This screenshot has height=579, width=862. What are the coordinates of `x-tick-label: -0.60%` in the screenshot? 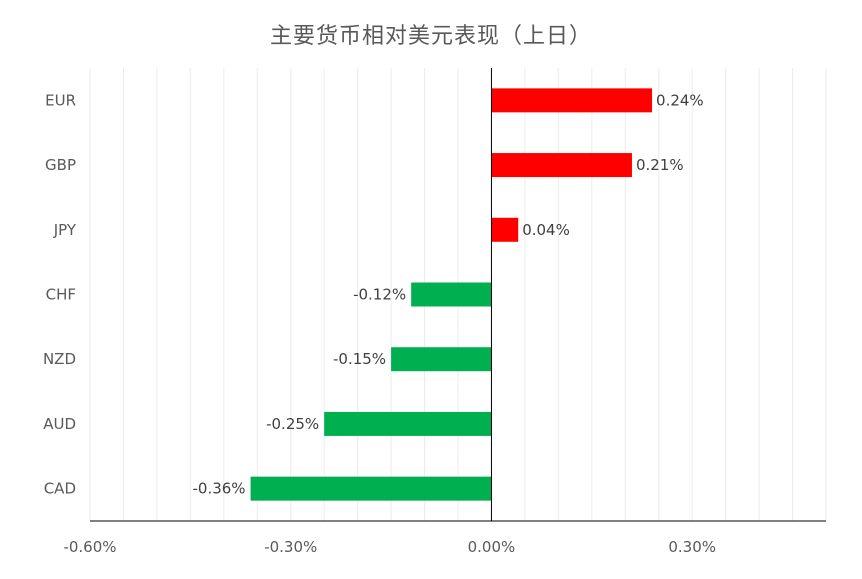 It's located at (89, 547).